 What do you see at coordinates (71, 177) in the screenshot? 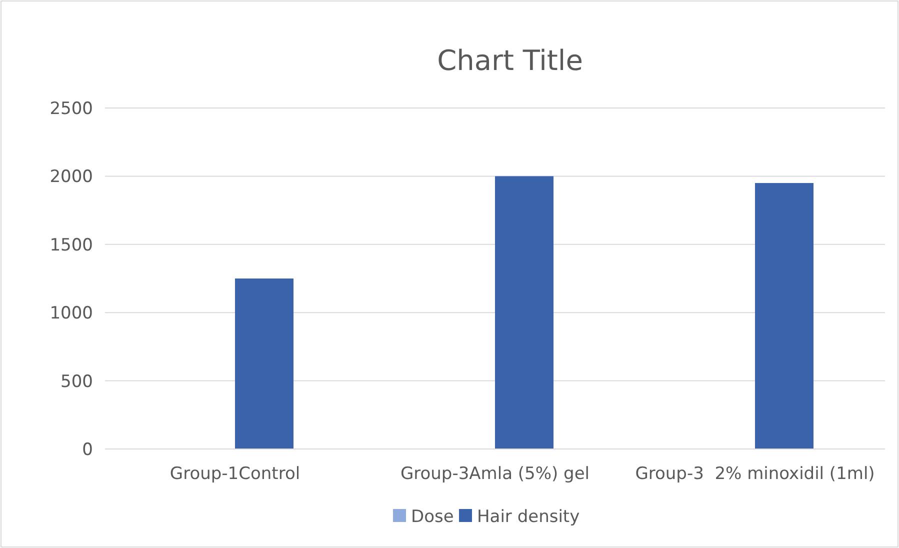
I see `y-tick-label: 2000` at bounding box center [71, 177].